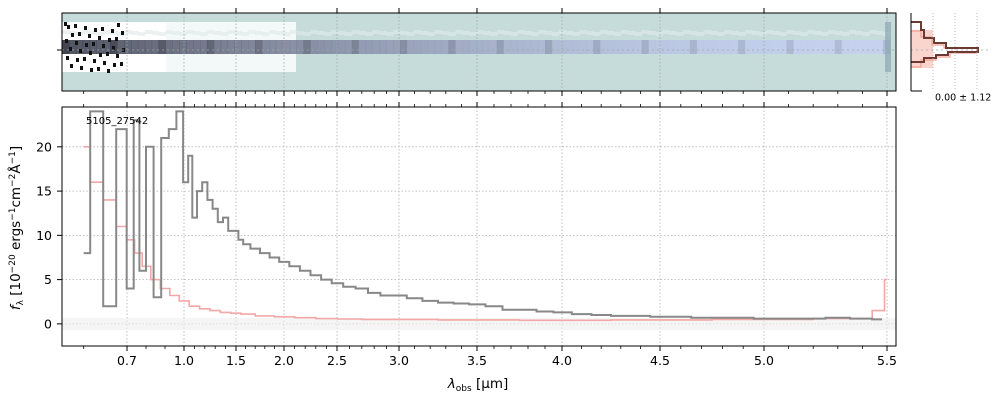 The image size is (1000, 400). I want to click on object-id-label: 5105_27542, so click(117, 121).